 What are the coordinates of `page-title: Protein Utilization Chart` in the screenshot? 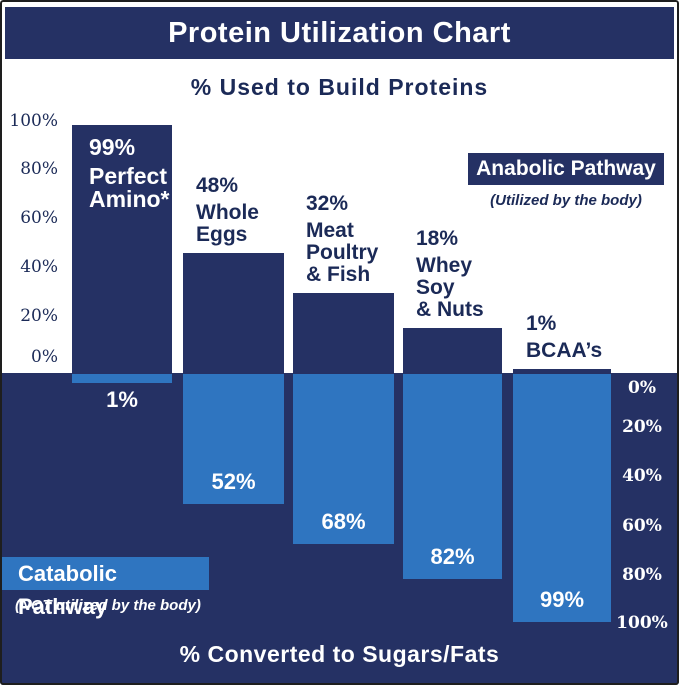 It's located at (339, 33).